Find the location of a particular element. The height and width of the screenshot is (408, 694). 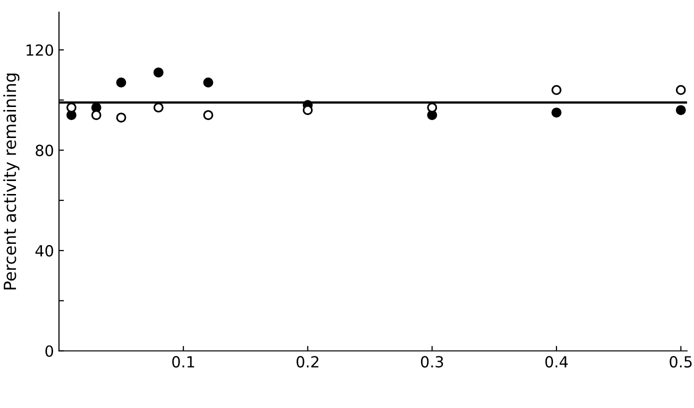

x-tick-label: 0.1 is located at coordinates (183, 362).